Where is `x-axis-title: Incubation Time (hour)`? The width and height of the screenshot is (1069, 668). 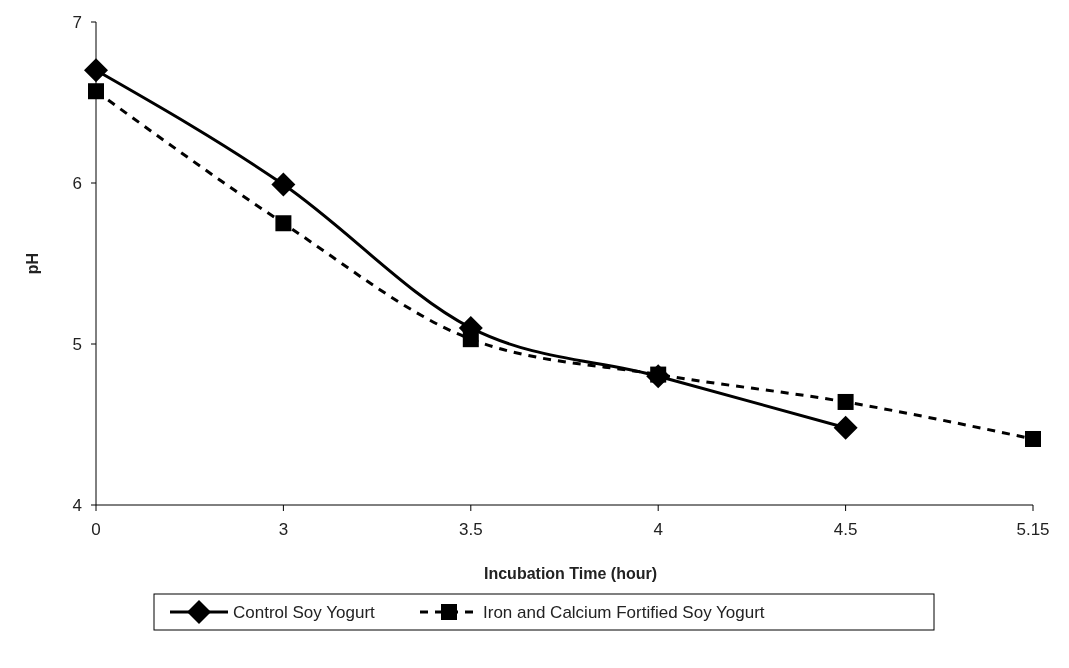 x-axis-title: Incubation Time (hour) is located at coordinates (570, 573).